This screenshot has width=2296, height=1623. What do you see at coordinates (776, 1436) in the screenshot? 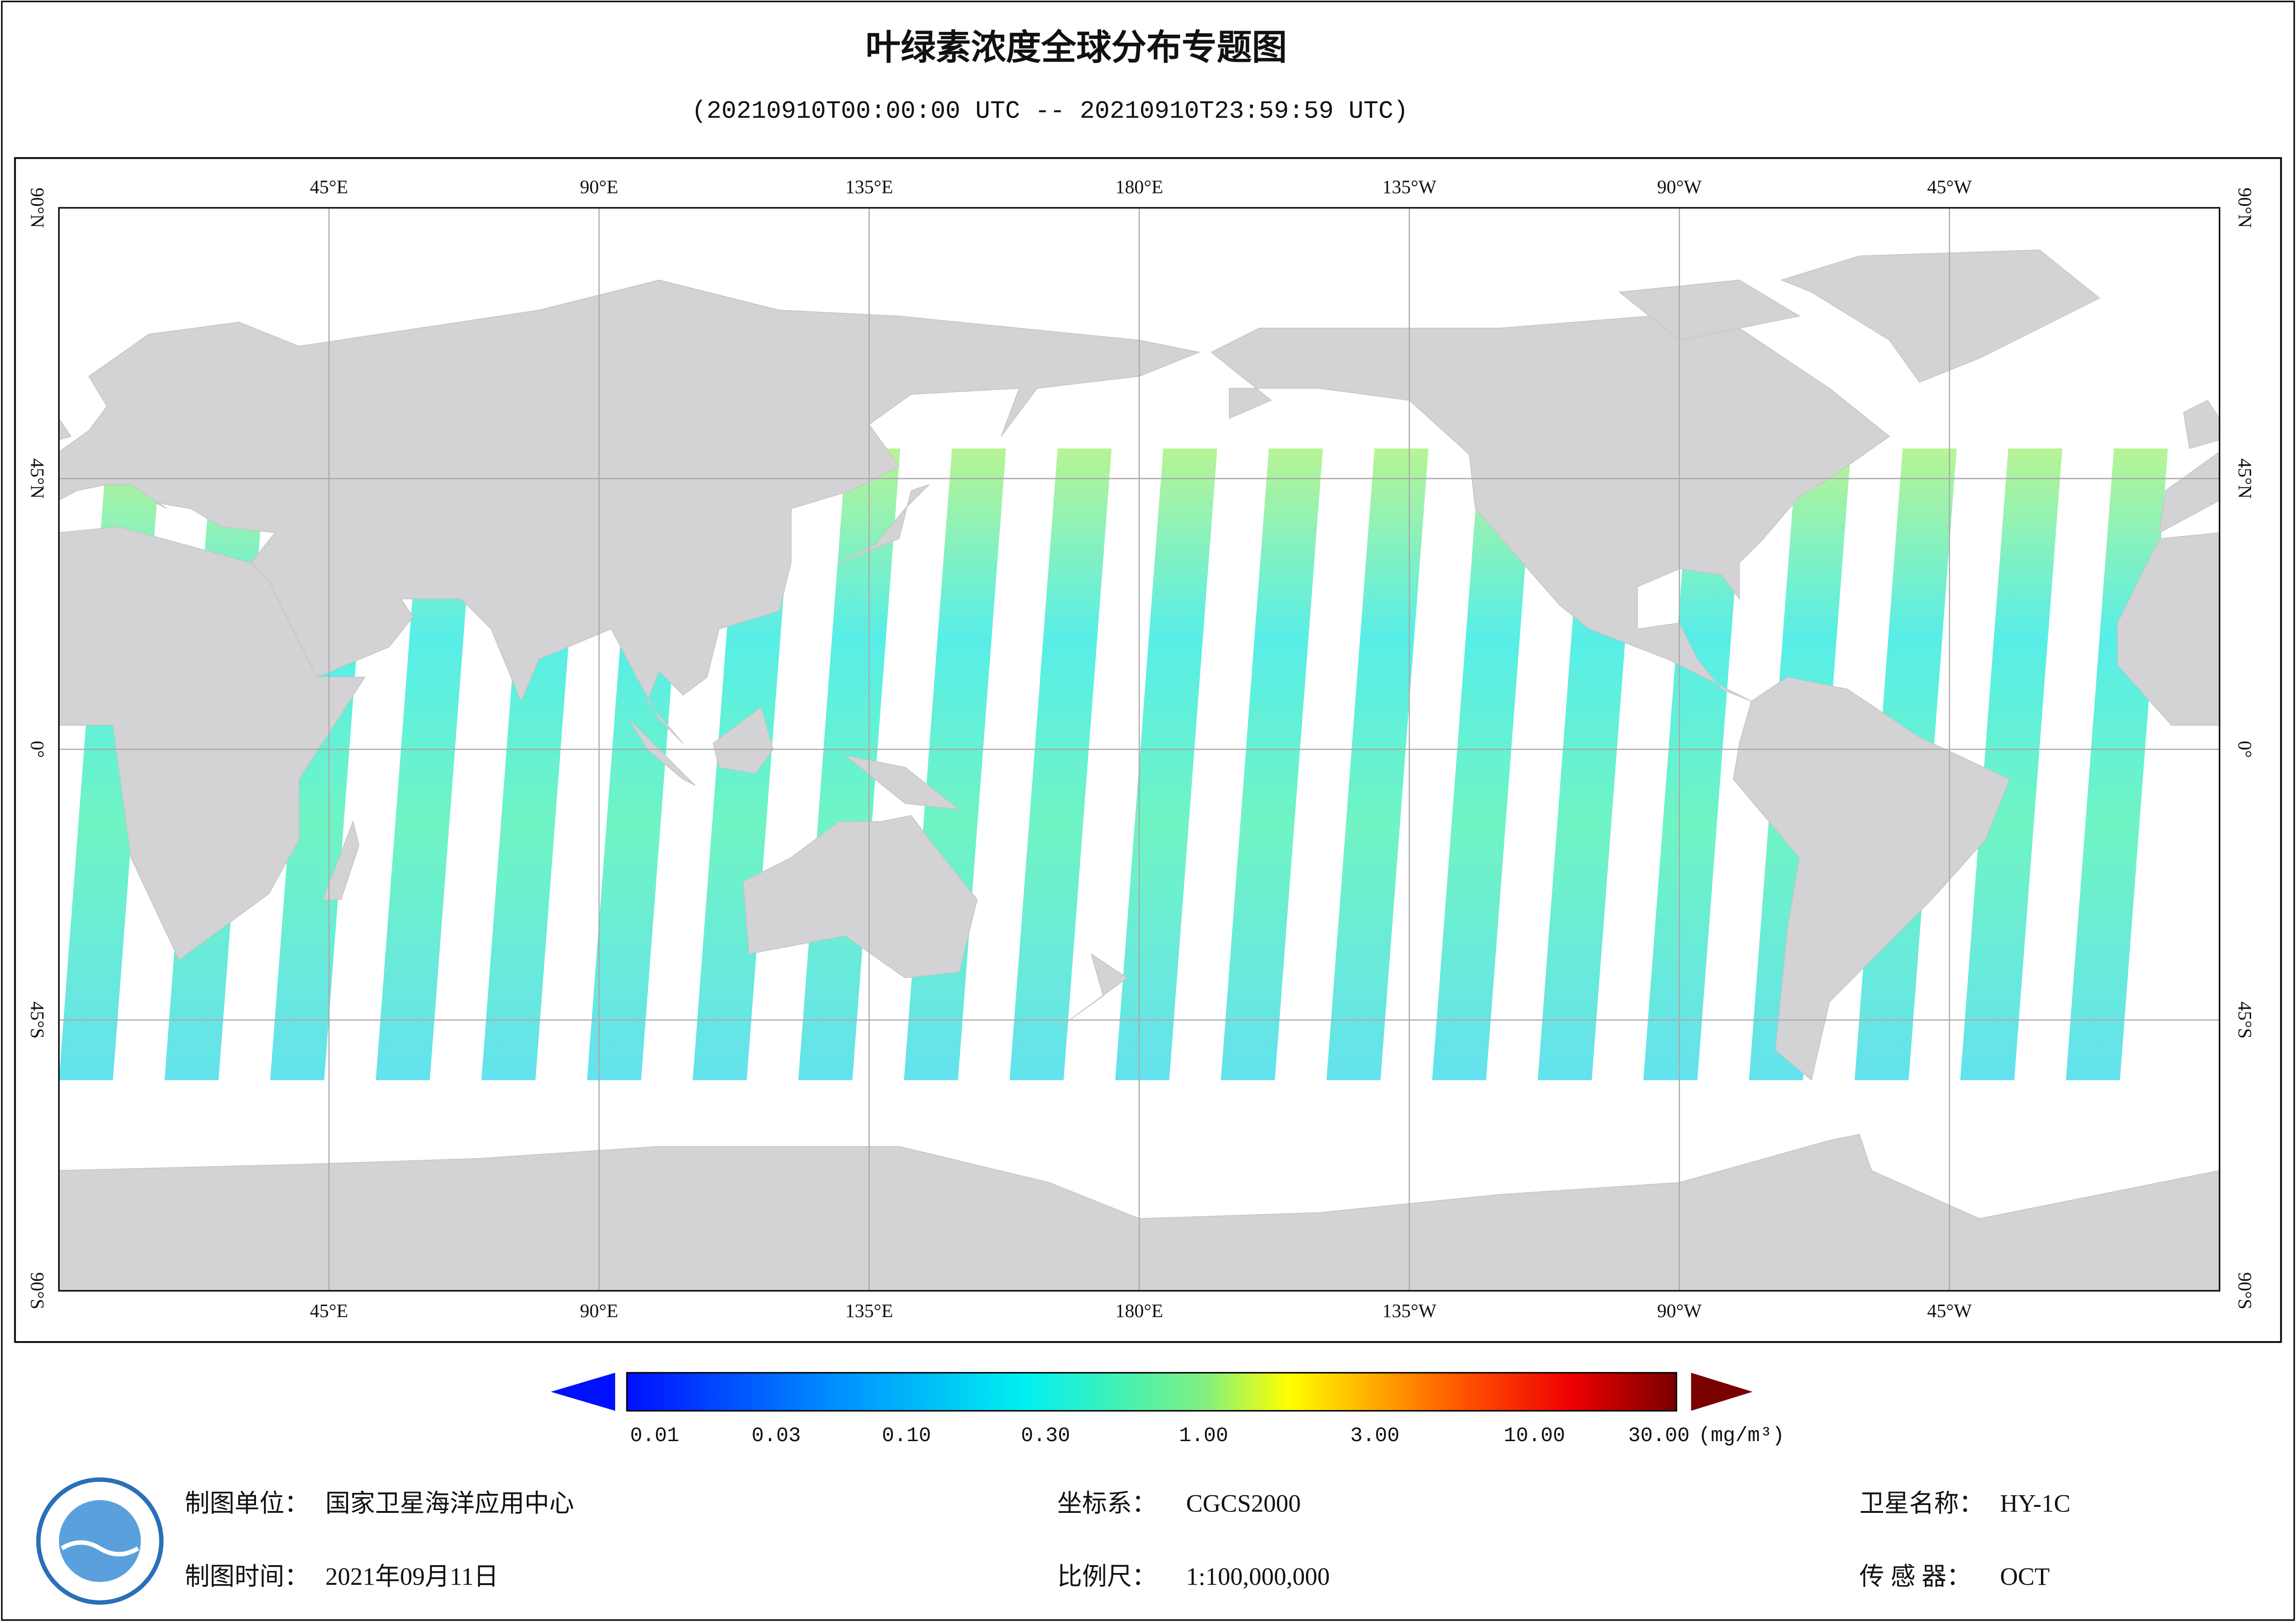
I see `colorbar-label: 0.03` at bounding box center [776, 1436].